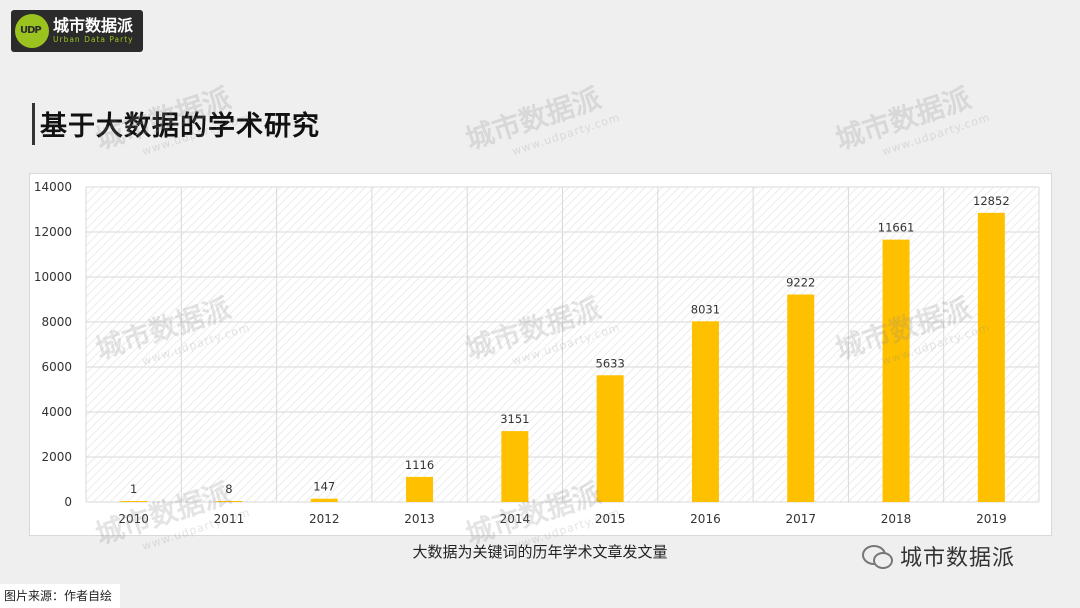 This screenshot has height=608, width=1080. Describe the element at coordinates (896, 228) in the screenshot. I see `data-label: 11661` at that location.